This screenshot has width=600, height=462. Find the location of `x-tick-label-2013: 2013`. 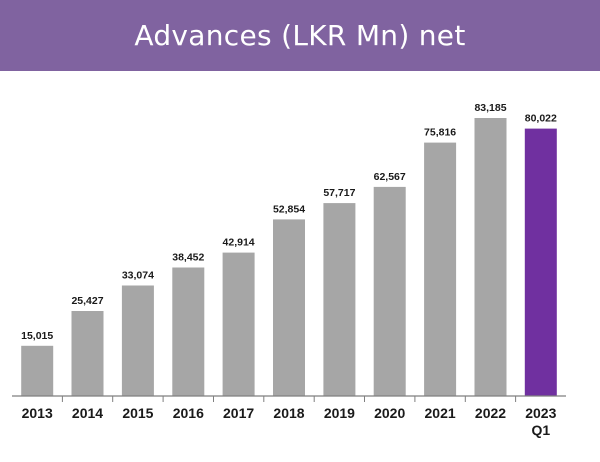

x-tick-label-2013: 2013 is located at coordinates (37, 413).